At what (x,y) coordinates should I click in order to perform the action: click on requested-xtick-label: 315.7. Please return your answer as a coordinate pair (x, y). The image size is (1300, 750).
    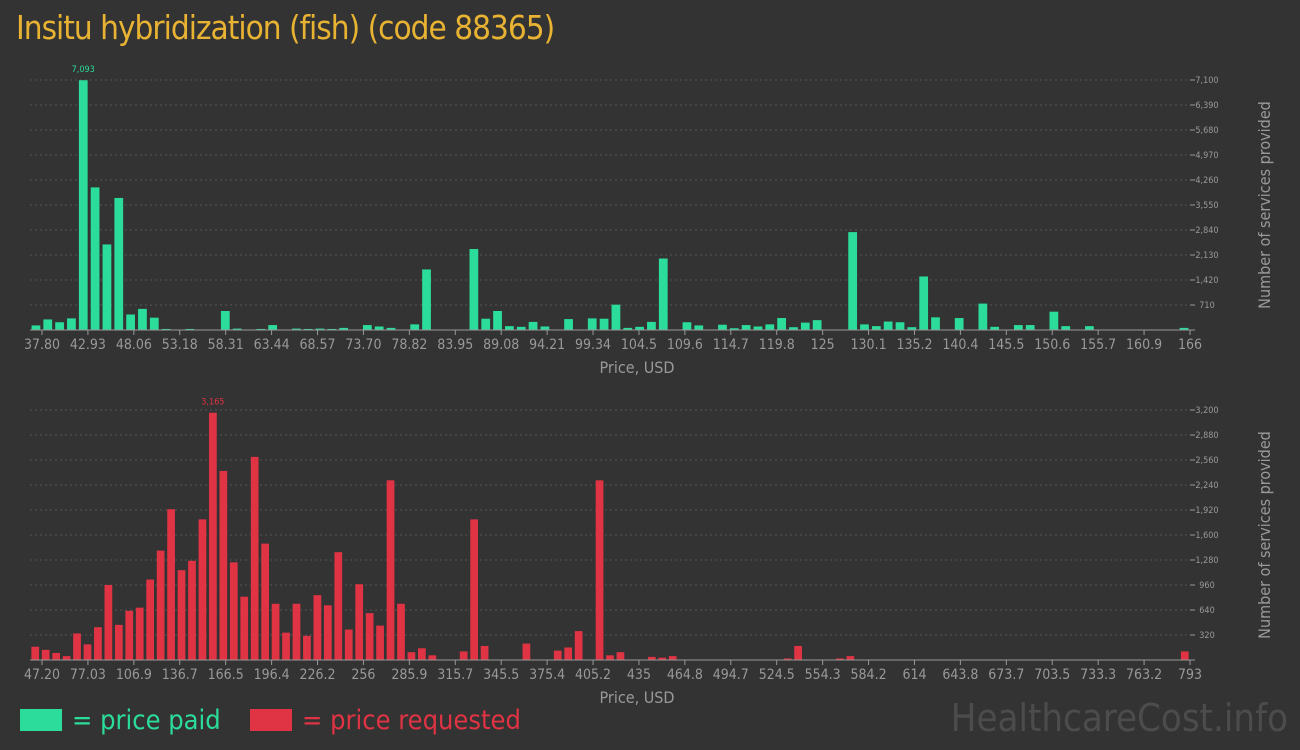
    Looking at the image, I should click on (455, 675).